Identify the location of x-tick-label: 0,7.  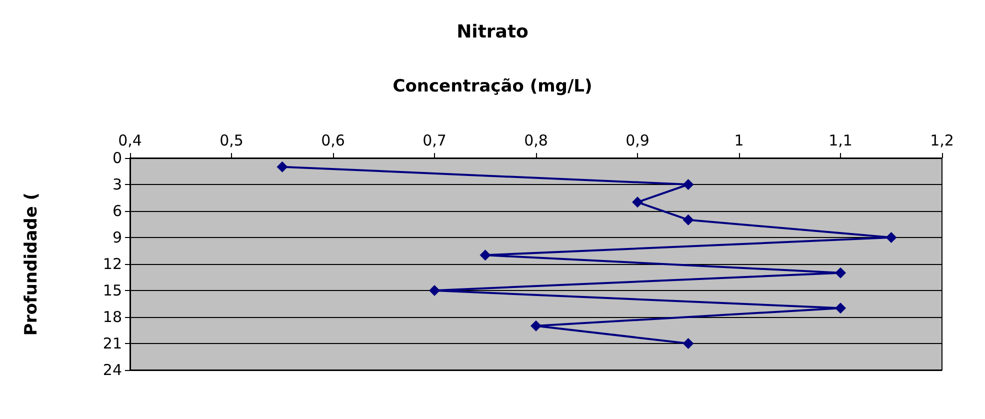
(434, 141).